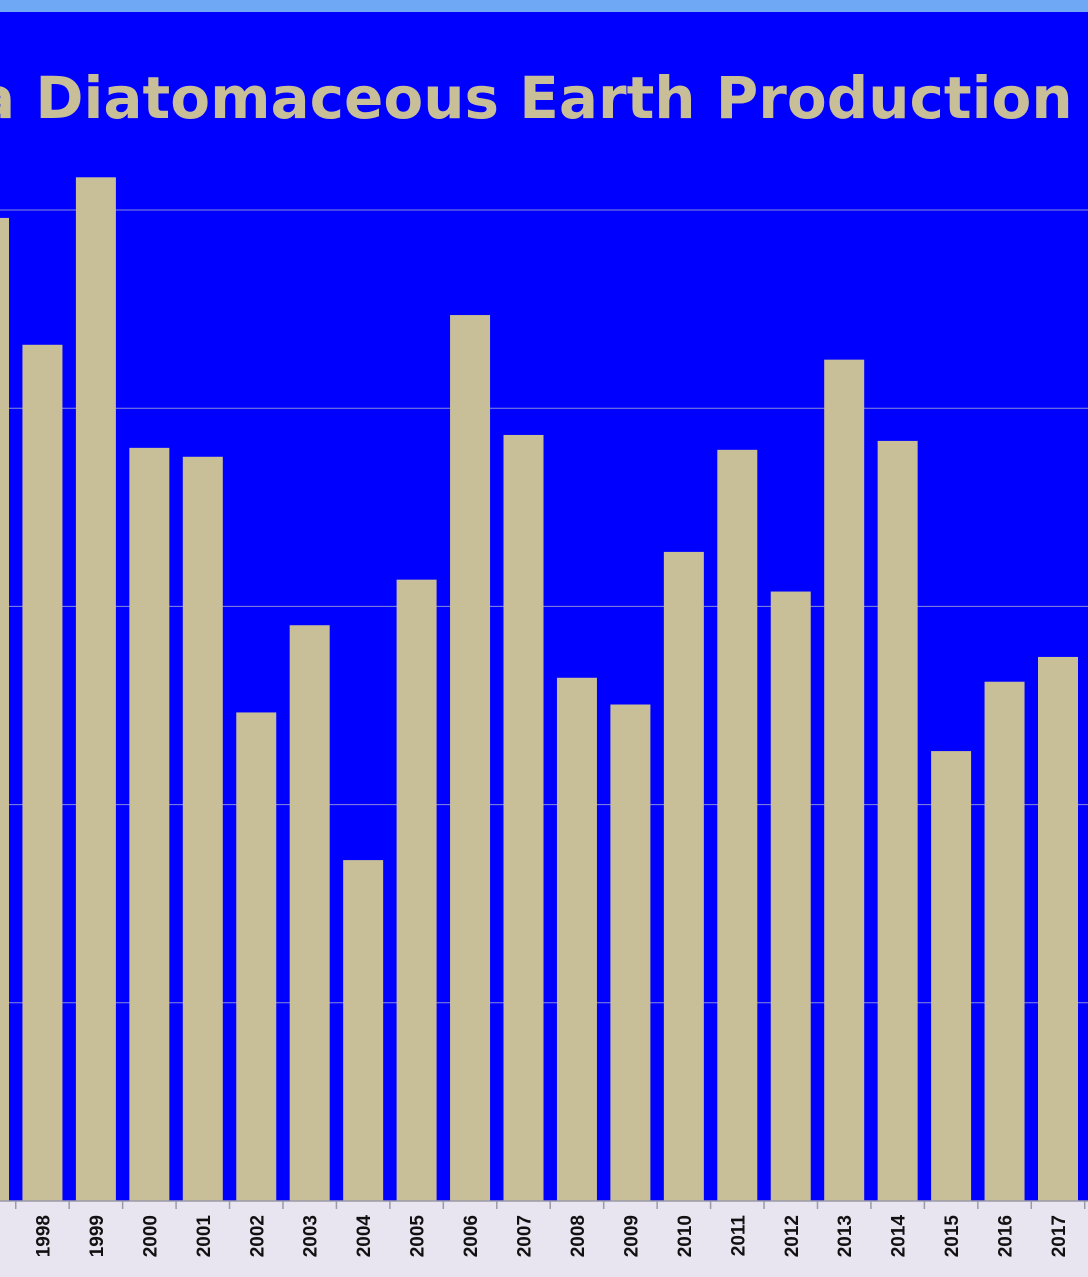 The image size is (1088, 1277). What do you see at coordinates (257, 1236) in the screenshot?
I see `x-tick-label-2002: 2002` at bounding box center [257, 1236].